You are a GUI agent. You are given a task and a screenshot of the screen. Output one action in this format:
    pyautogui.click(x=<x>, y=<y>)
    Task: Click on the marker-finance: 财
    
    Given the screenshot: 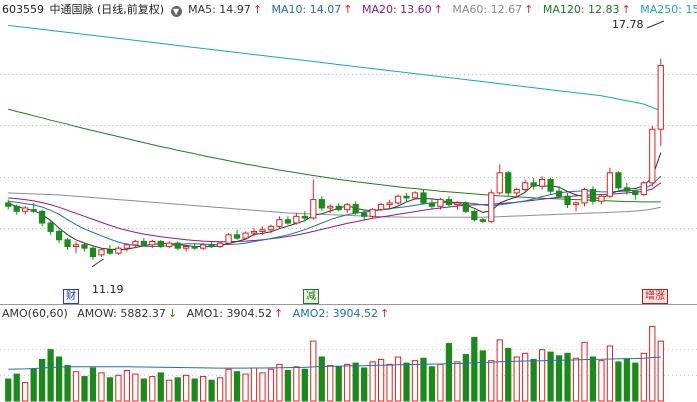 What is the action you would take?
    pyautogui.click(x=71, y=296)
    